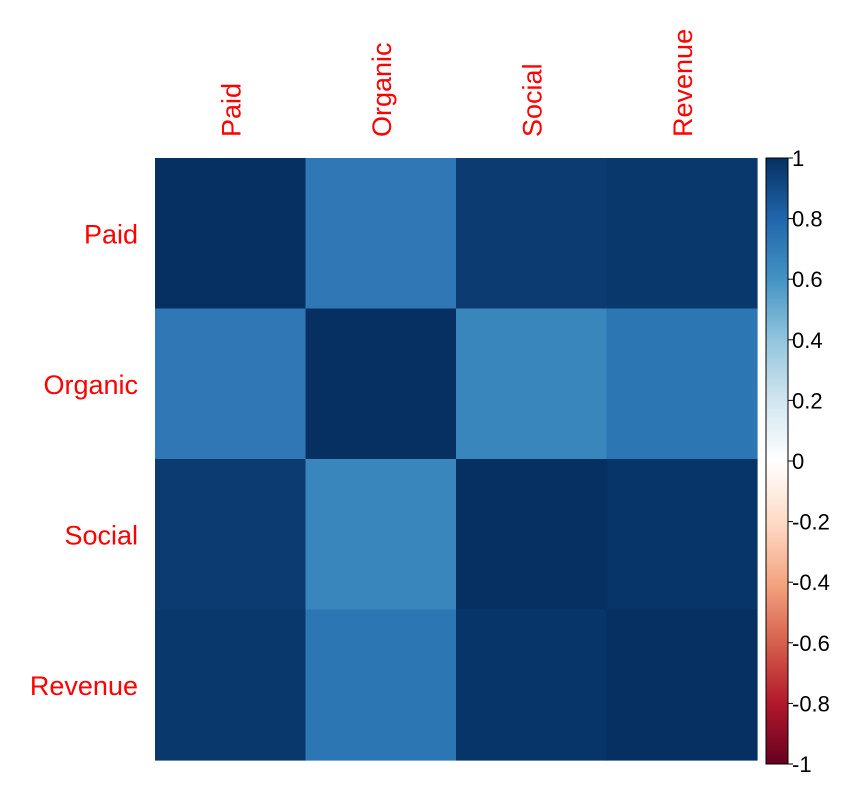  Describe the element at coordinates (777, 461) in the screenshot. I see `colorbar-gradient` at that location.